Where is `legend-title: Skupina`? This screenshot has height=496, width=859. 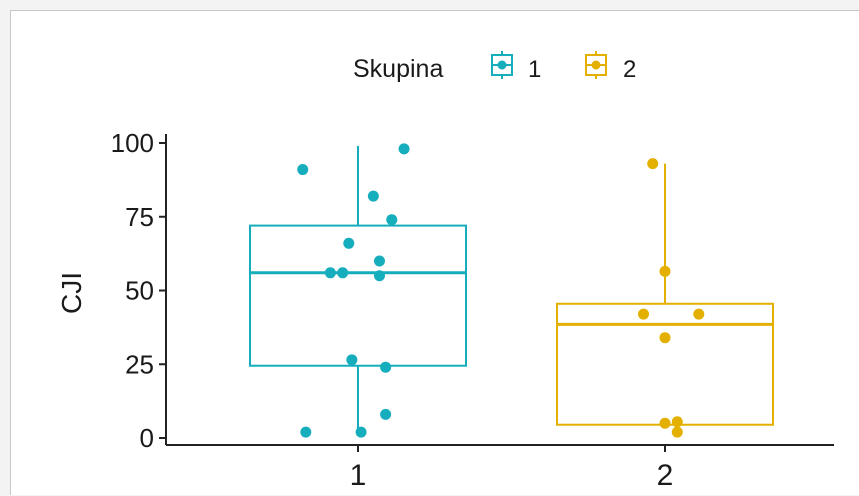 legend-title: Skupina is located at coordinates (398, 69).